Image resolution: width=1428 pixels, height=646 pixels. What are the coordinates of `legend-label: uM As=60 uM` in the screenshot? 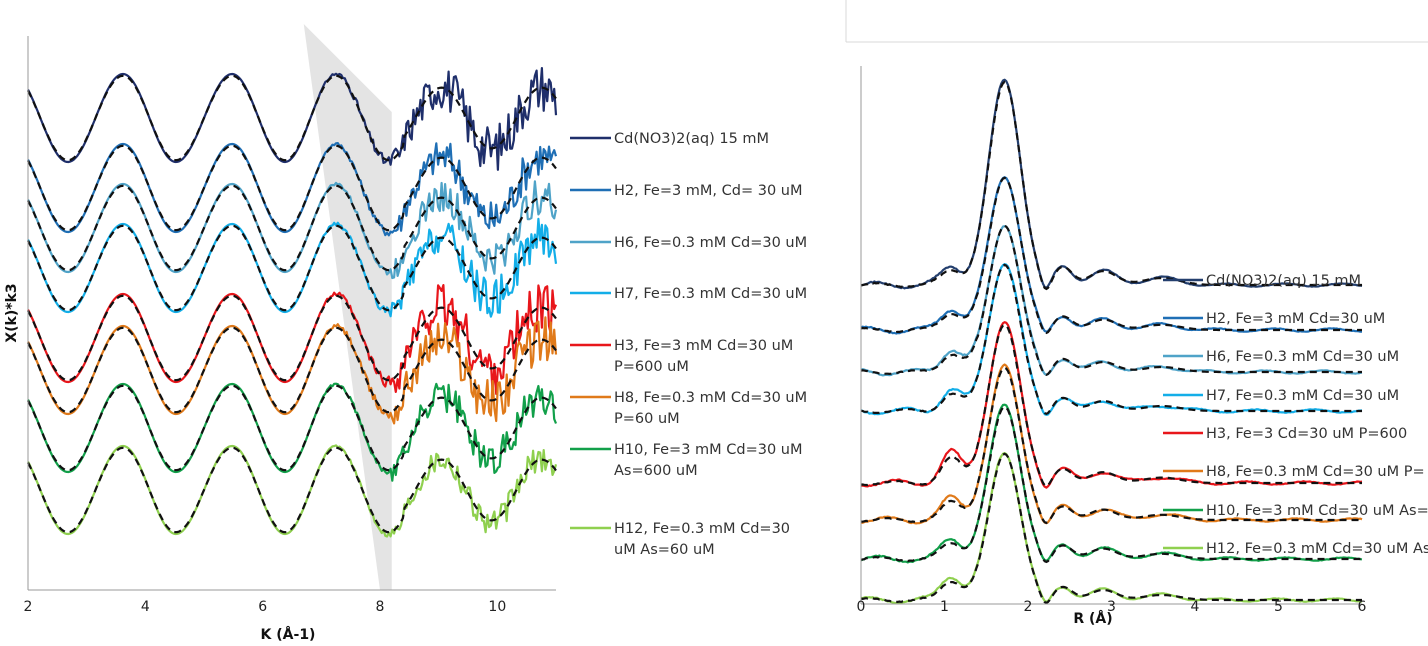 It's located at (664, 550).